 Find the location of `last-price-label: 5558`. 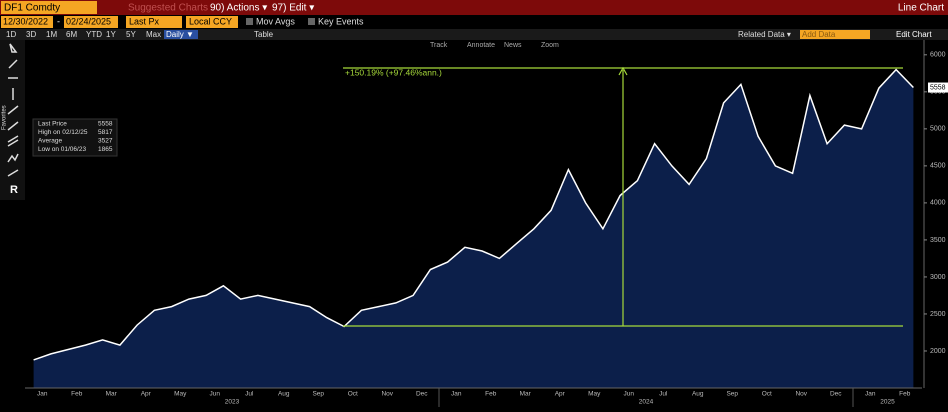

last-price-label: 5558 is located at coordinates (938, 87).